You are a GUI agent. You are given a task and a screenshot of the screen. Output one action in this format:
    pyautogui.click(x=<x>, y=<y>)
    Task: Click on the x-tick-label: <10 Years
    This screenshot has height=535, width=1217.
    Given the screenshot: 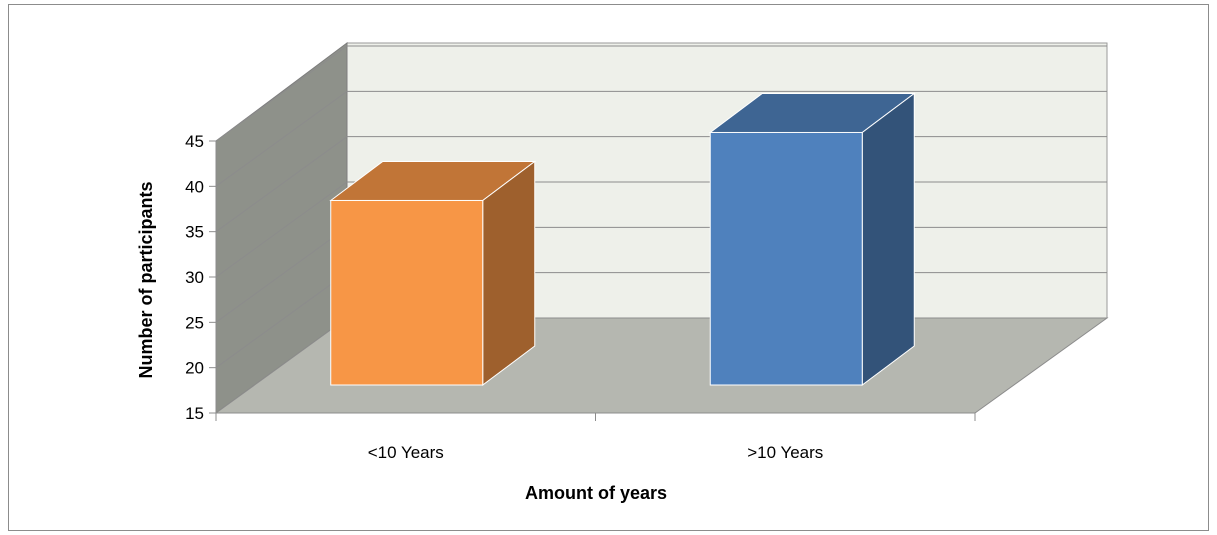 What is the action you would take?
    pyautogui.click(x=406, y=452)
    